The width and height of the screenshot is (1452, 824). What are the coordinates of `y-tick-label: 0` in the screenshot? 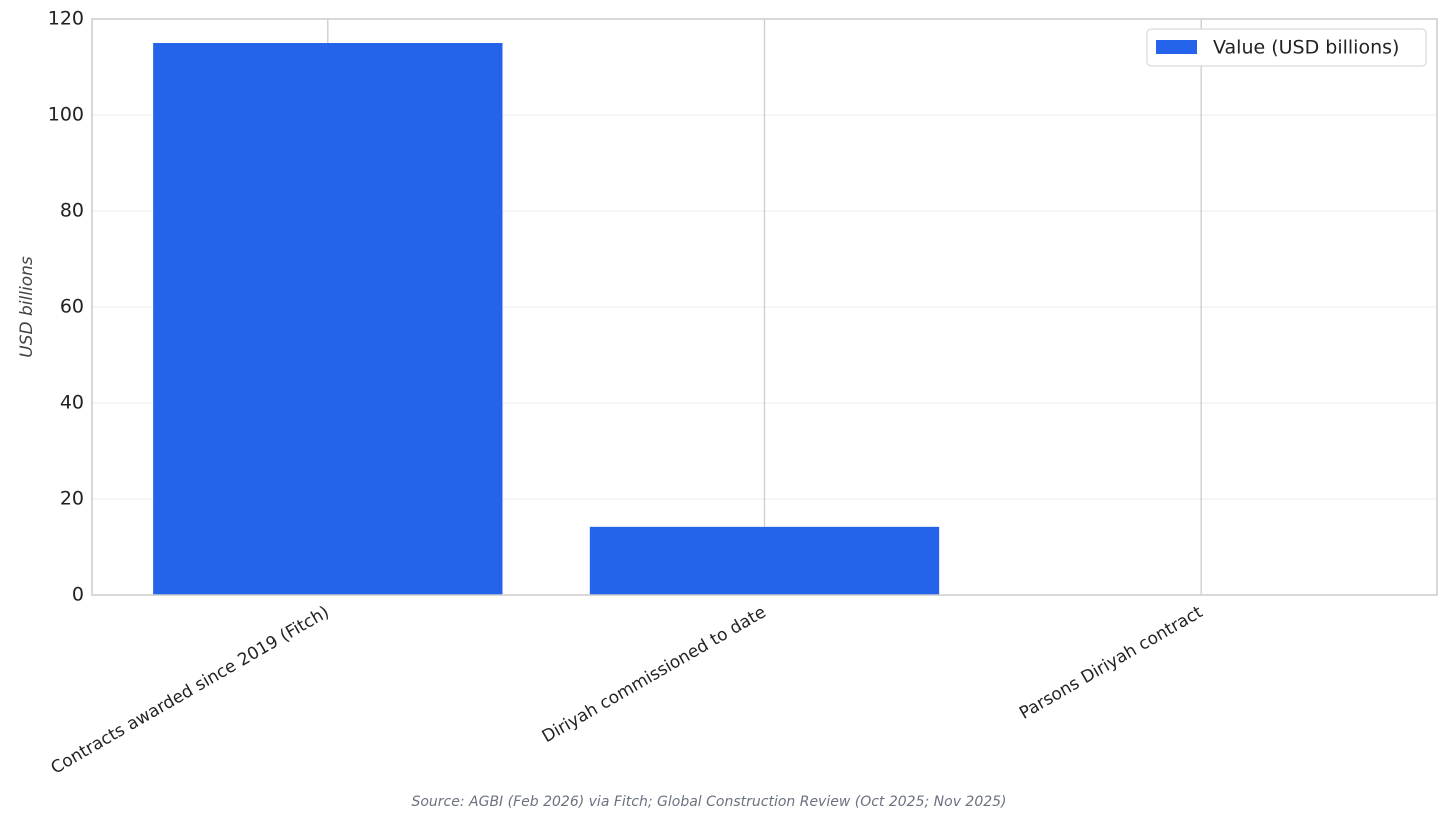 It's located at (78, 595).